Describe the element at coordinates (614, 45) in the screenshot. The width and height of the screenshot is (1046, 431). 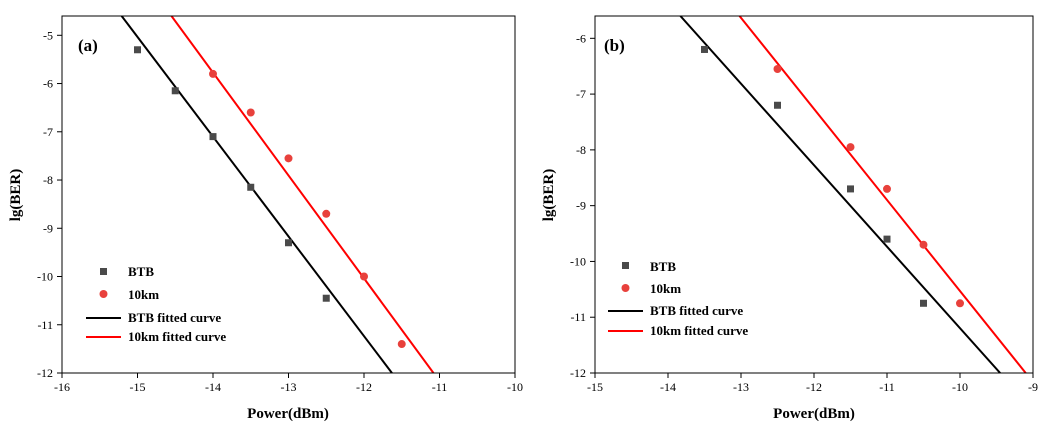
I see `panel-label: (b)` at that location.